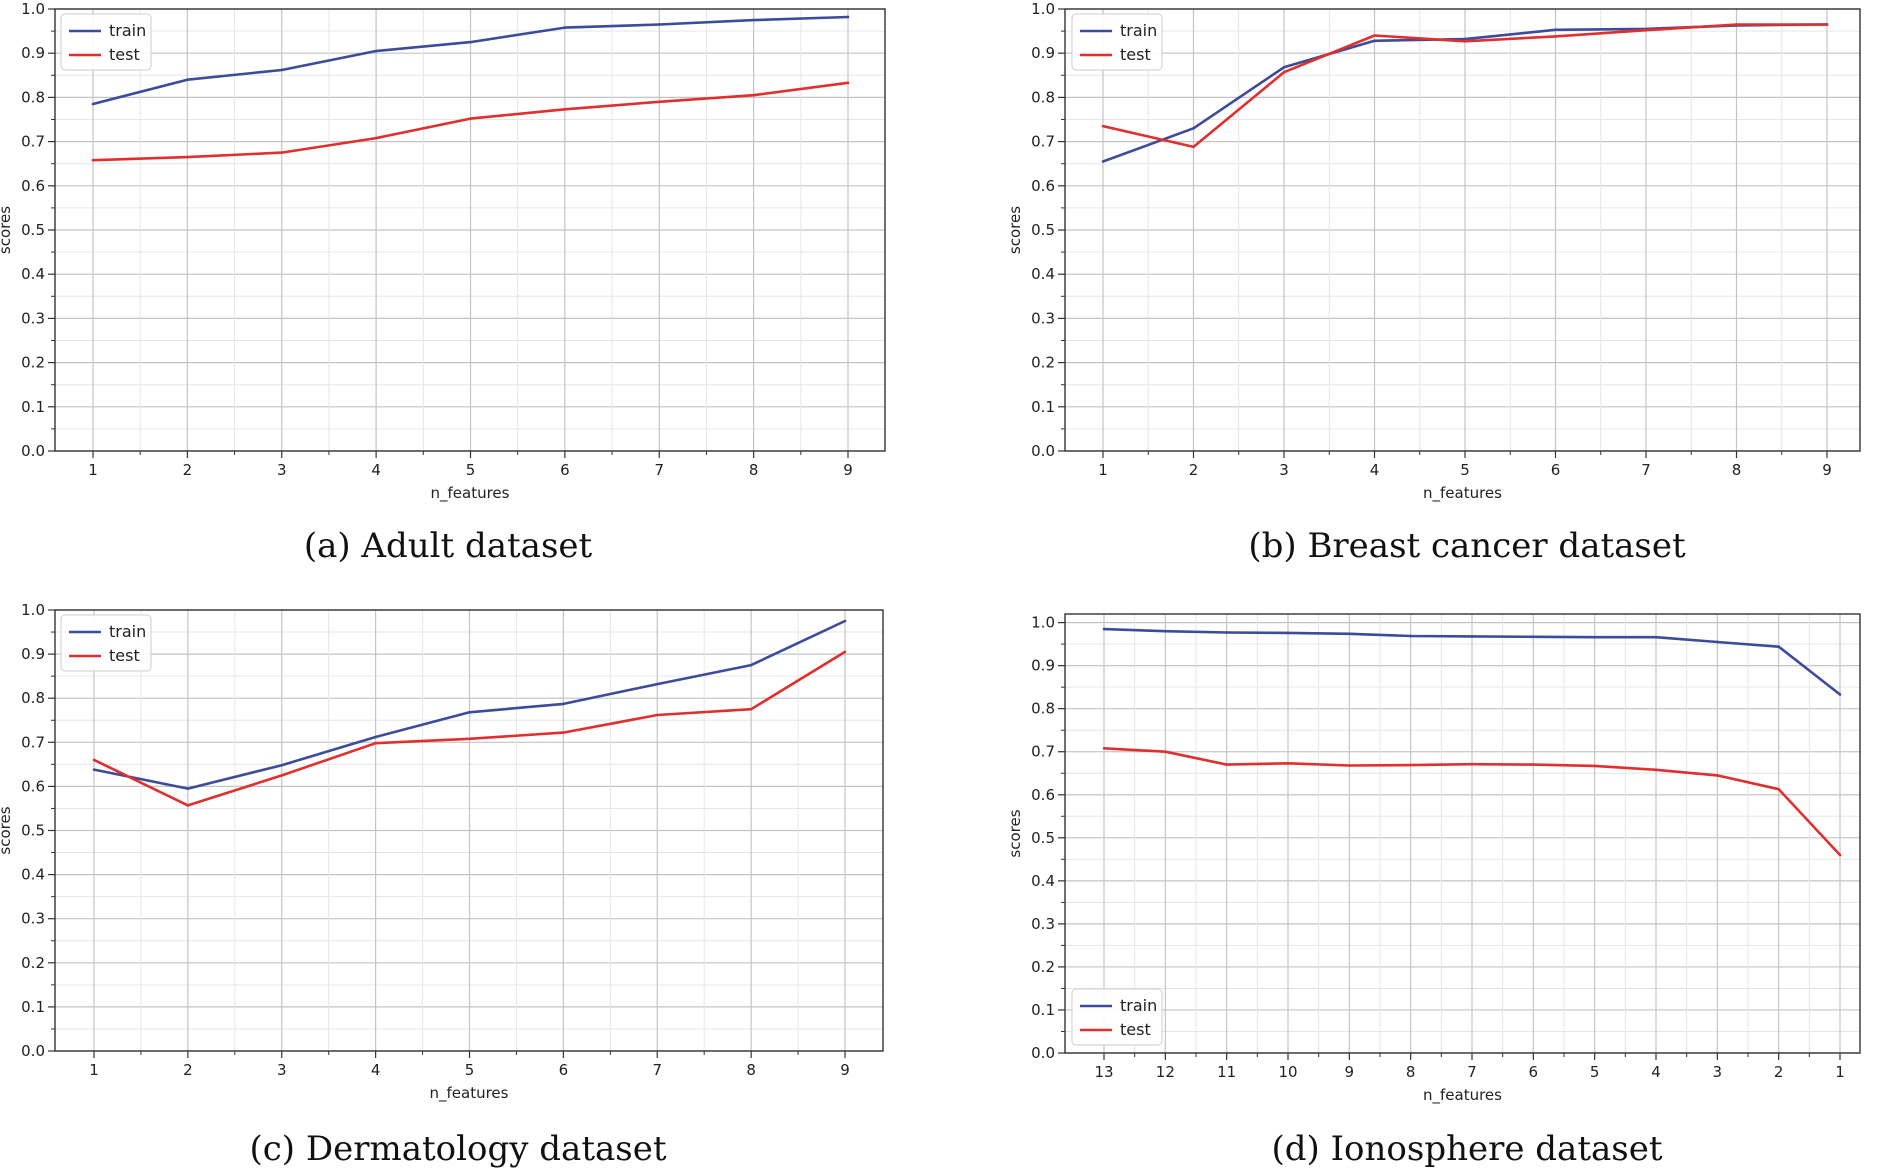 This screenshot has height=1175, width=1877. Describe the element at coordinates (1043, 967) in the screenshot. I see `y-tick-label: 0.2` at that location.